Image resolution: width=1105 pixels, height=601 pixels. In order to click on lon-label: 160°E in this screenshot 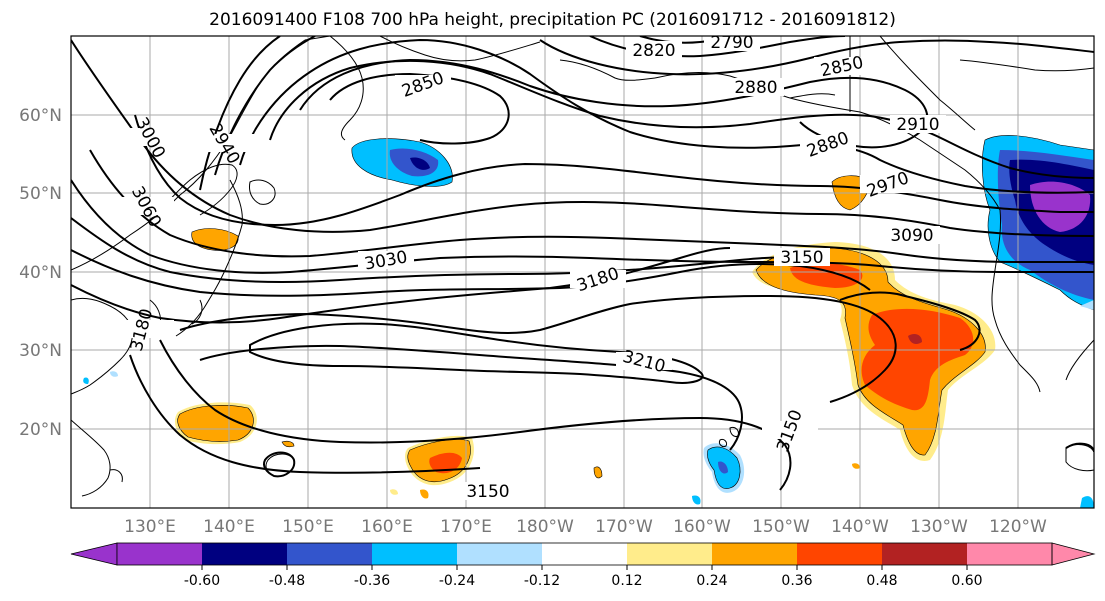, I will do `click(387, 527)`.